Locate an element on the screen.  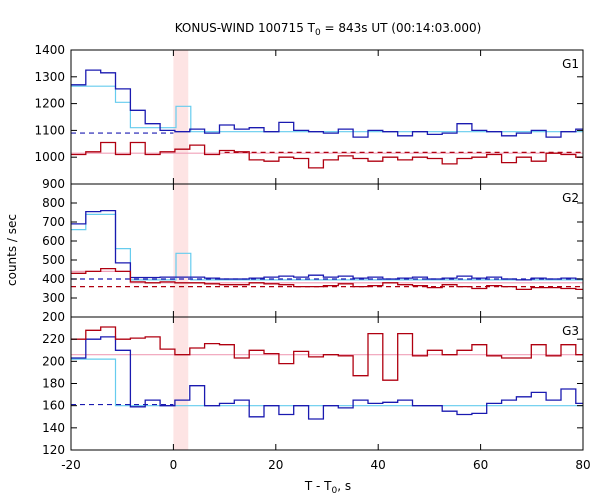
y-tick-label: 180 is located at coordinates (53, 384).